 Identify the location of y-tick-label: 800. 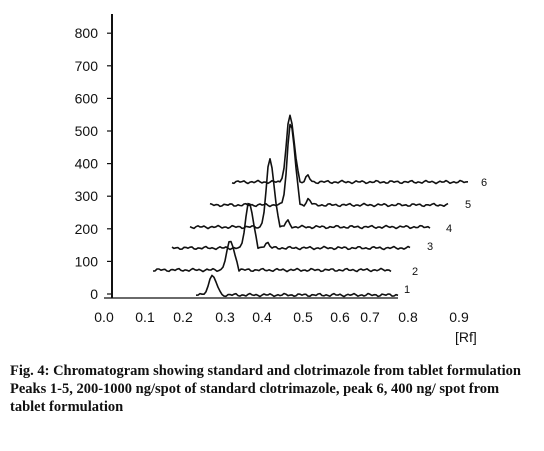
(87, 33).